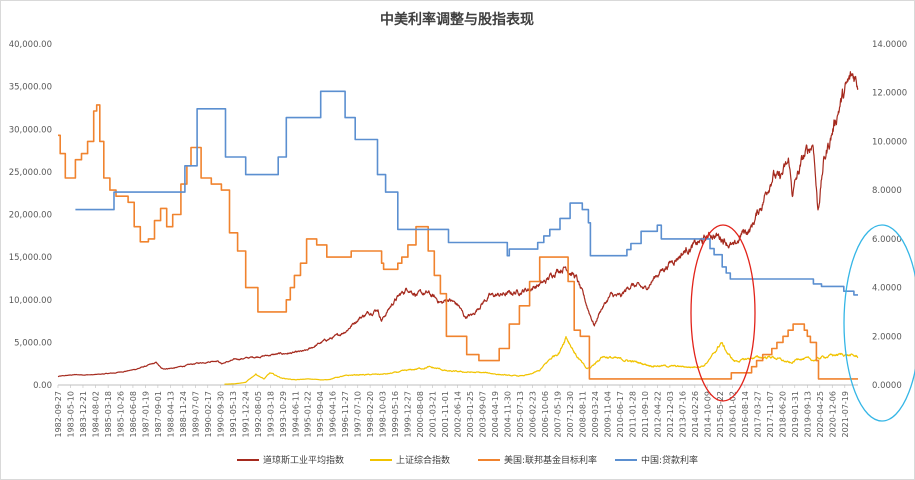  Describe the element at coordinates (887, 386) in the screenshot. I see `y-right-tick-label: 0.0000` at that location.